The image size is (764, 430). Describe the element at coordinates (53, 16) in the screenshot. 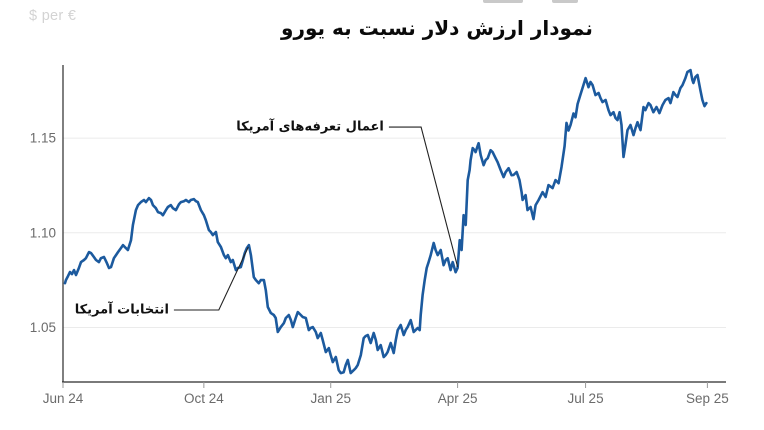

I see `y-axis-unit-label: $ per €` at that location.